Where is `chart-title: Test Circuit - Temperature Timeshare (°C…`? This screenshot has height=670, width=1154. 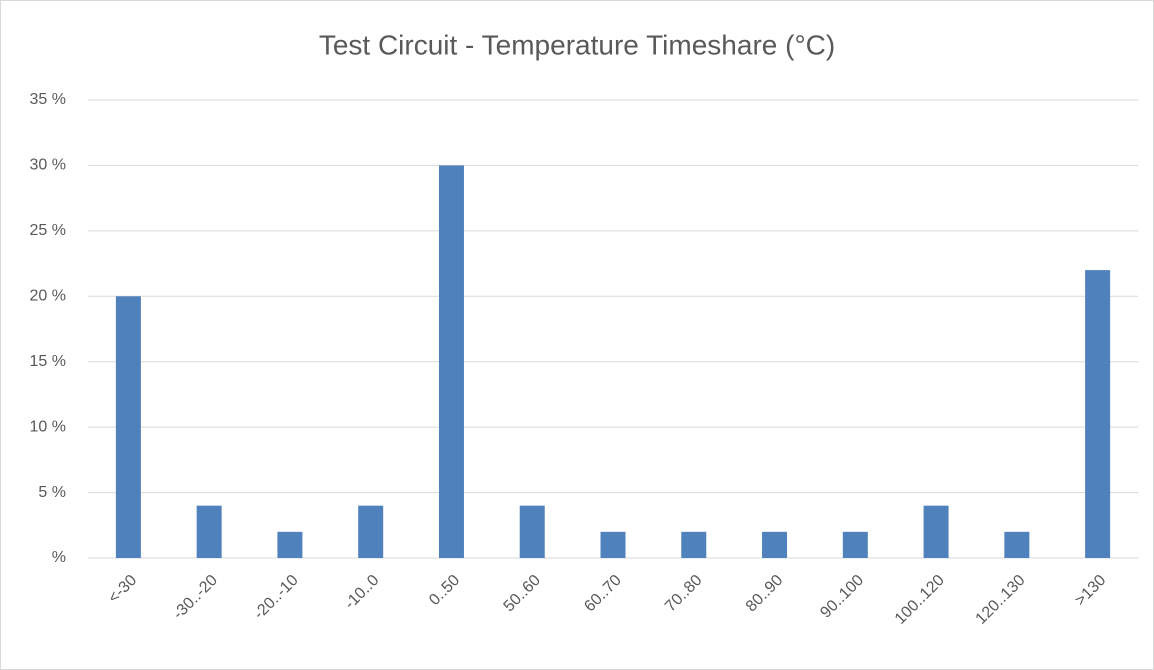 chart-title: Test Circuit - Temperature Timeshare (°C… is located at coordinates (577, 44).